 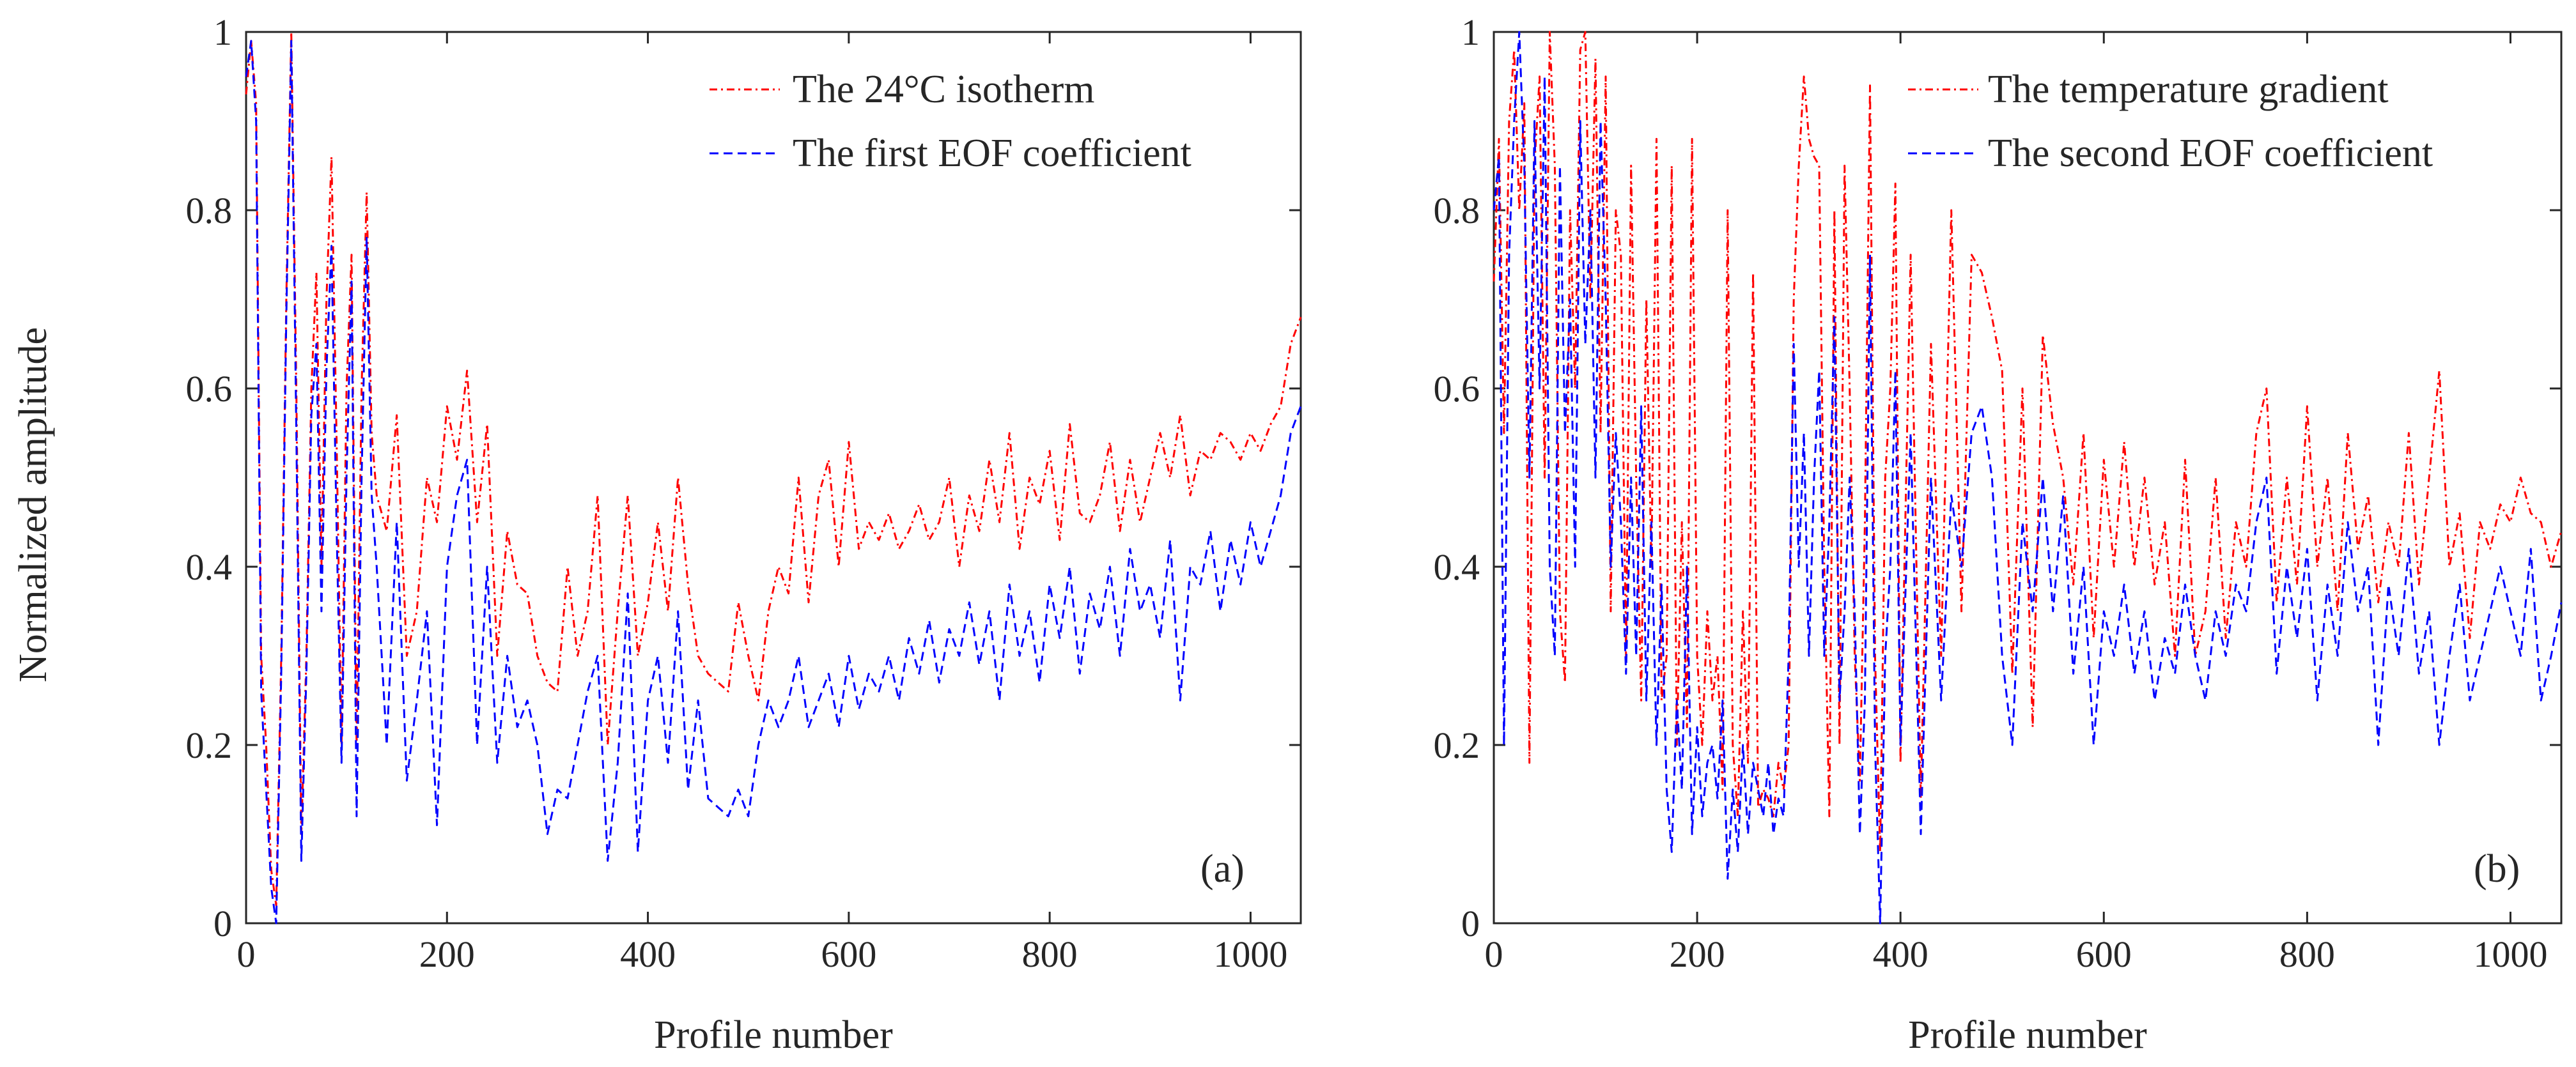 I want to click on legend-label-second-eof: The second EOF coefficient, so click(x=2210, y=153).